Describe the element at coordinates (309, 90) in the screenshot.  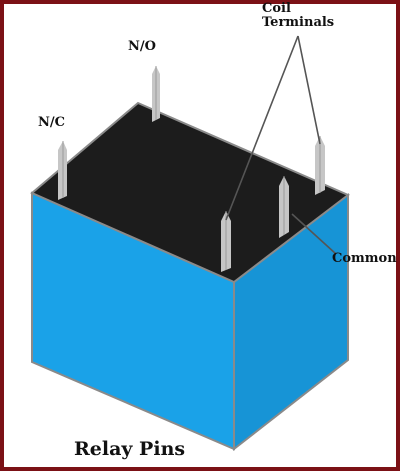
I see `coil-leader-back` at that location.